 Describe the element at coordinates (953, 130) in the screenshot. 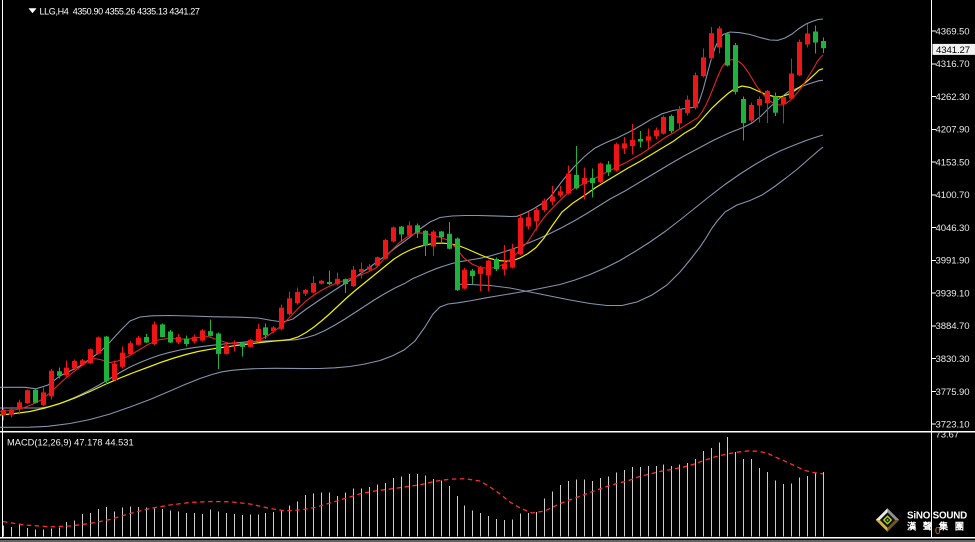

I see `svg-text: 4207.90` at that location.